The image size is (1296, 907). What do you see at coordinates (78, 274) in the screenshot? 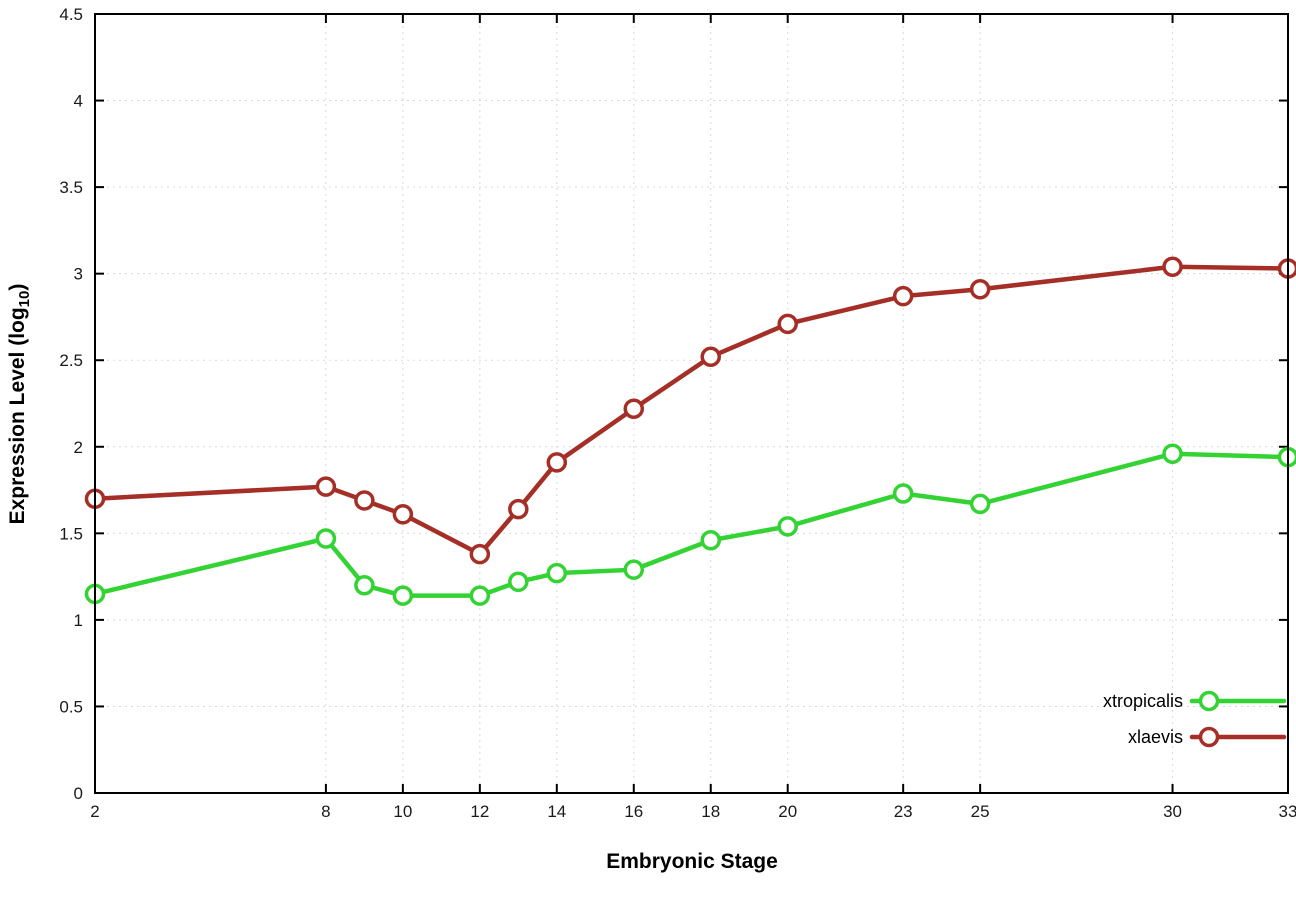
I see `y-tick-label: 3` at bounding box center [78, 274].